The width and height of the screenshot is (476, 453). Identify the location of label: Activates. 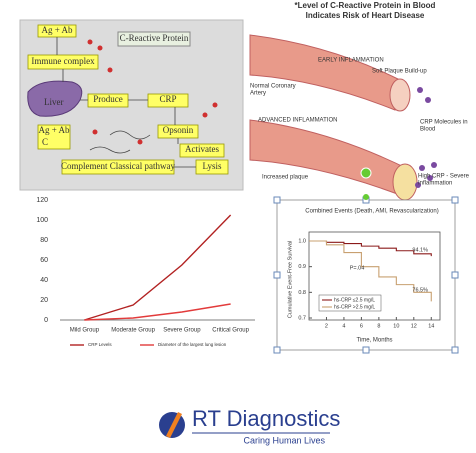
(202, 149).